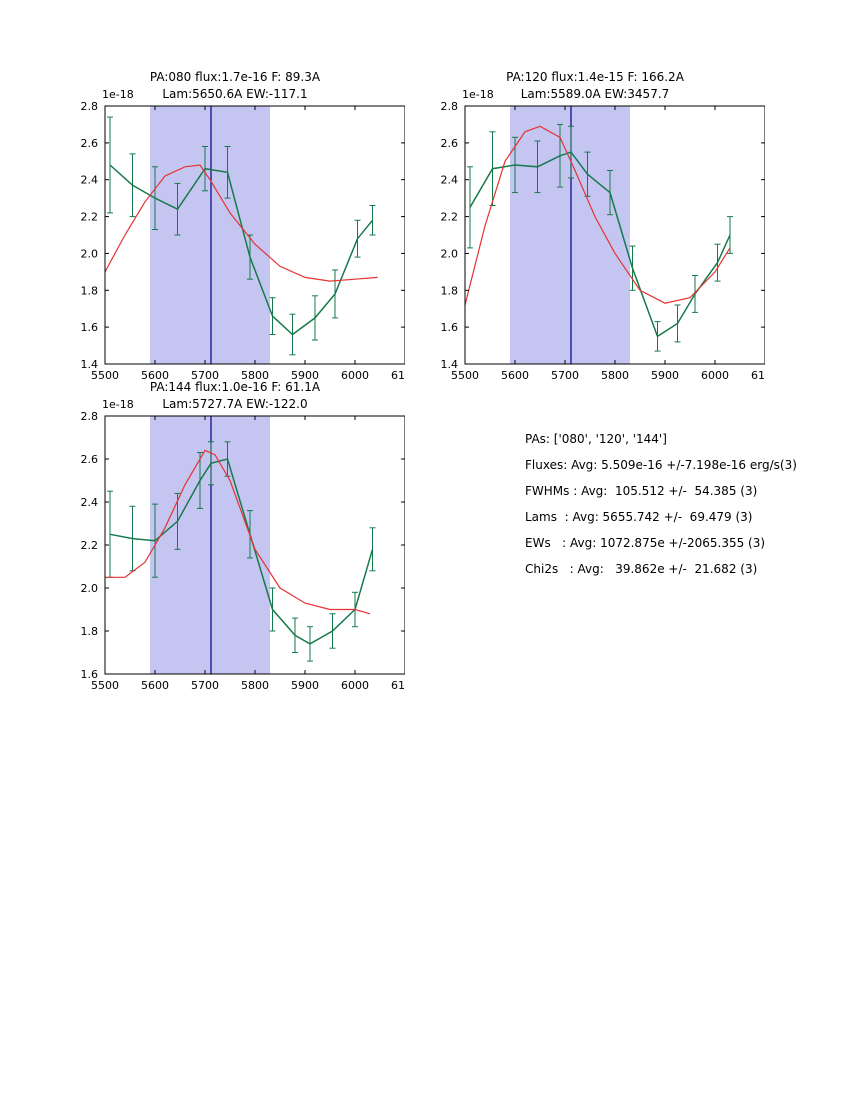  I want to click on chart-title-line1: PA:120 flux:1.4e-15 F: 166.2A, so click(595, 77).